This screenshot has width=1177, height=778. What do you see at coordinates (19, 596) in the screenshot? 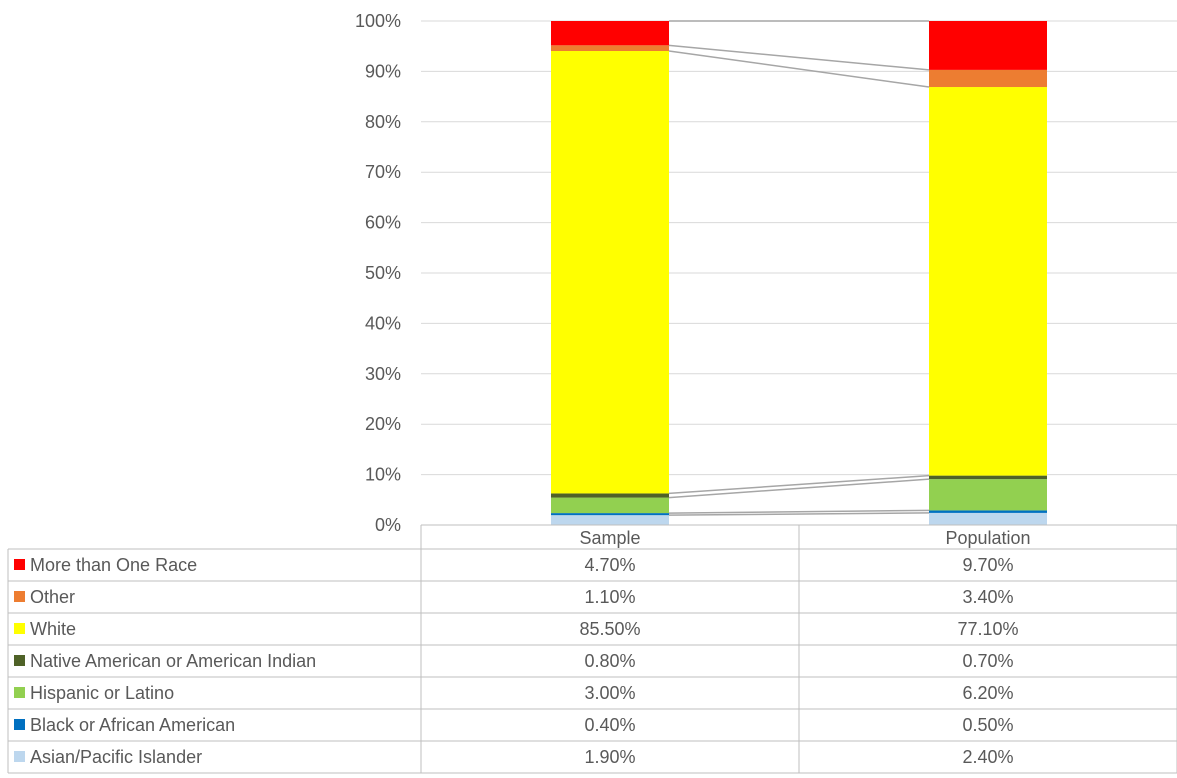
I see `legend-key-other` at bounding box center [19, 596].